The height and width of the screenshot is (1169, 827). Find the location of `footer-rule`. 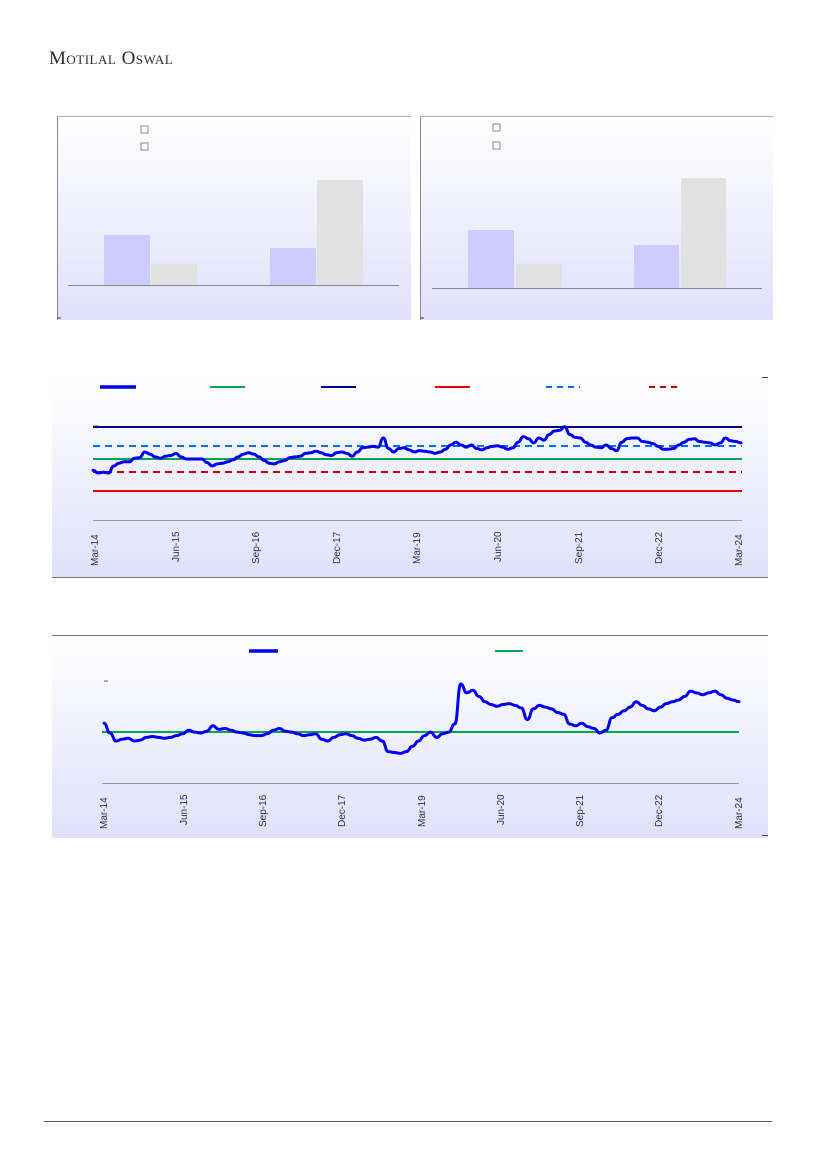

footer-rule is located at coordinates (408, 1121).